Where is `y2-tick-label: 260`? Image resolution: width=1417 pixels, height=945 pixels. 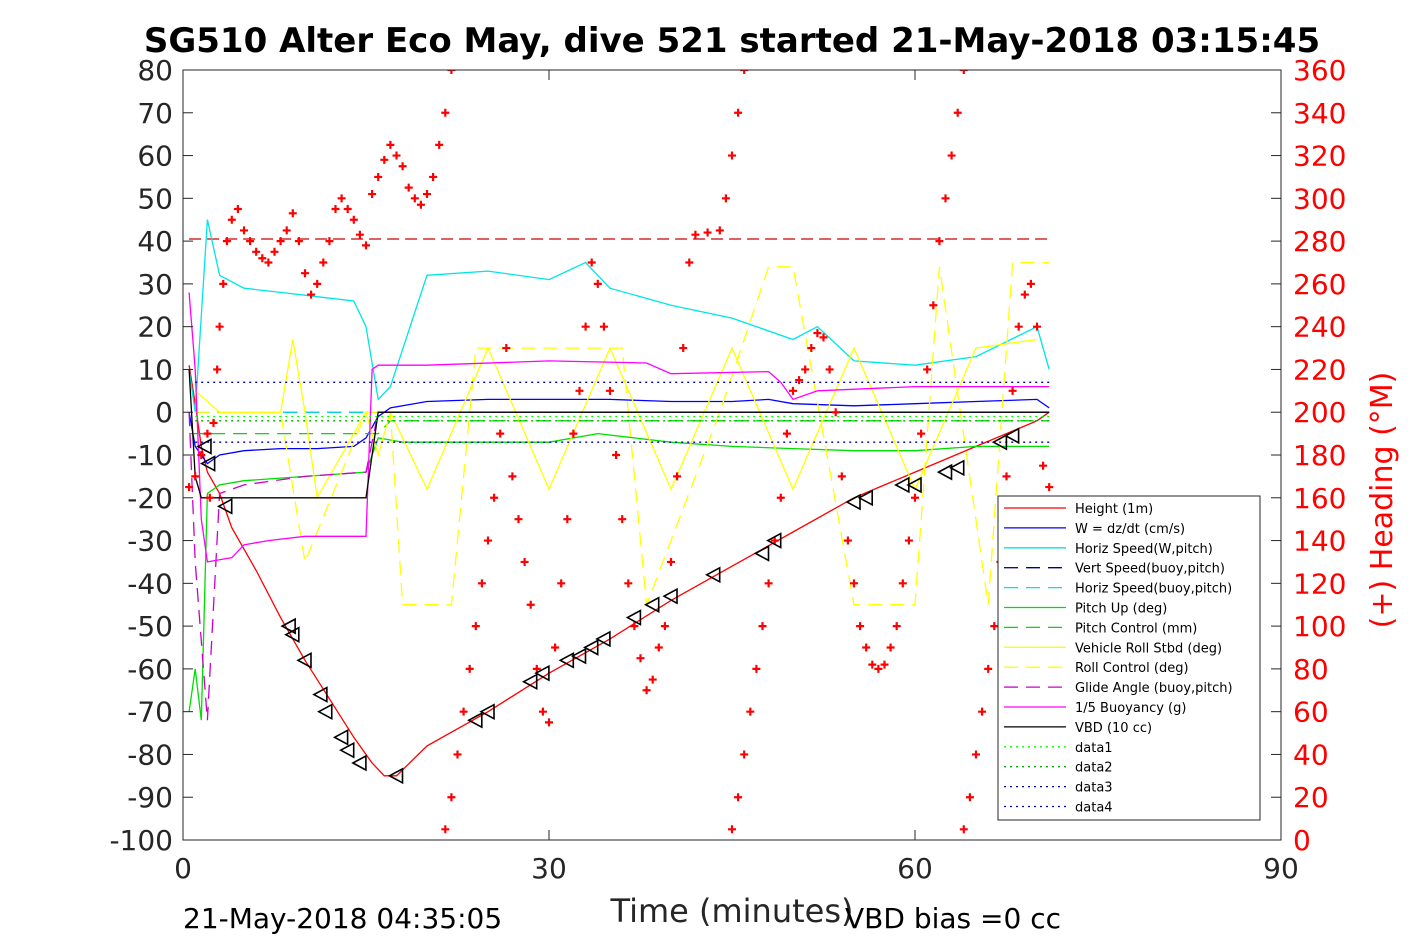
y2-tick-label: 260 is located at coordinates (1319, 284).